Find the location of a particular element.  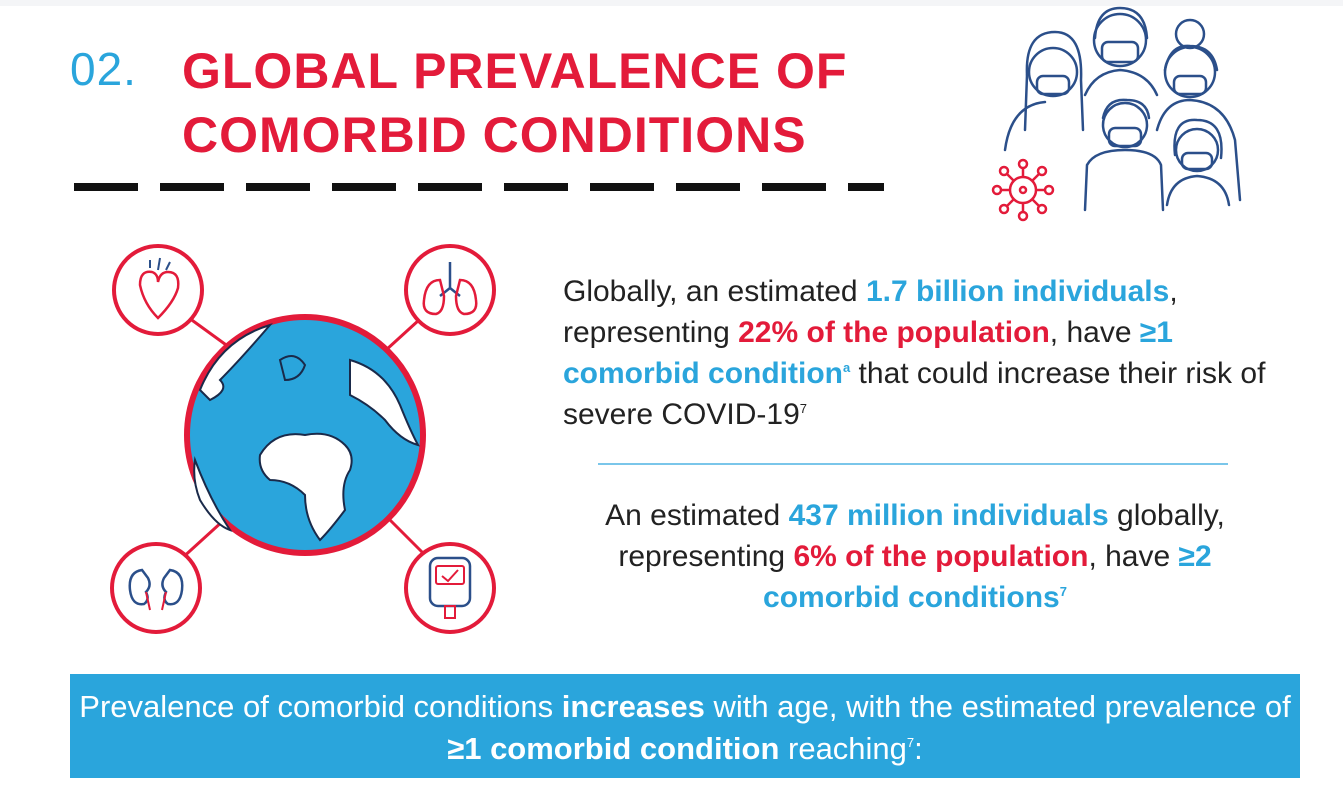

section-number: 02. is located at coordinates (103, 69).